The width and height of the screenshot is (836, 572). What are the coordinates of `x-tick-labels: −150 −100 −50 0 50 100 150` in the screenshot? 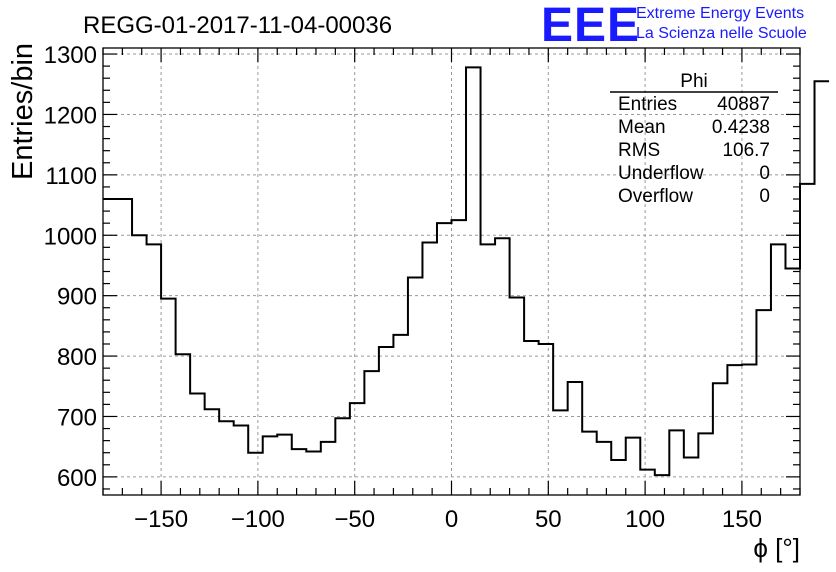 It's located at (448, 519).